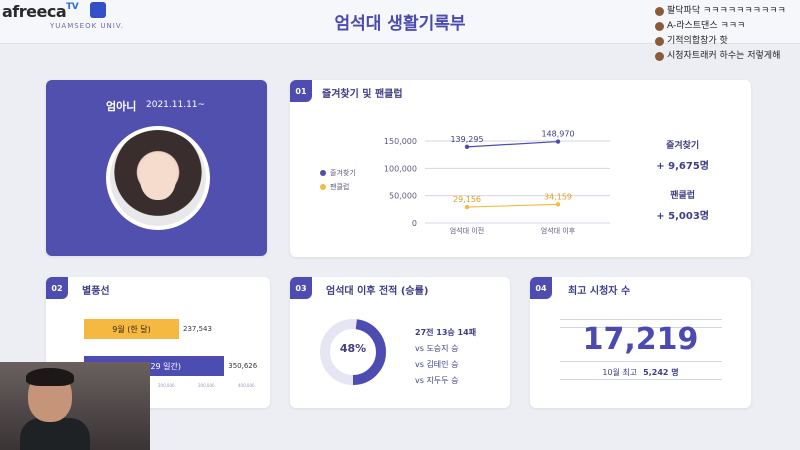 The width and height of the screenshot is (800, 450). What do you see at coordinates (362, 94) in the screenshot?
I see `card-title: 즐겨찾기 및 팬클럽` at bounding box center [362, 94].